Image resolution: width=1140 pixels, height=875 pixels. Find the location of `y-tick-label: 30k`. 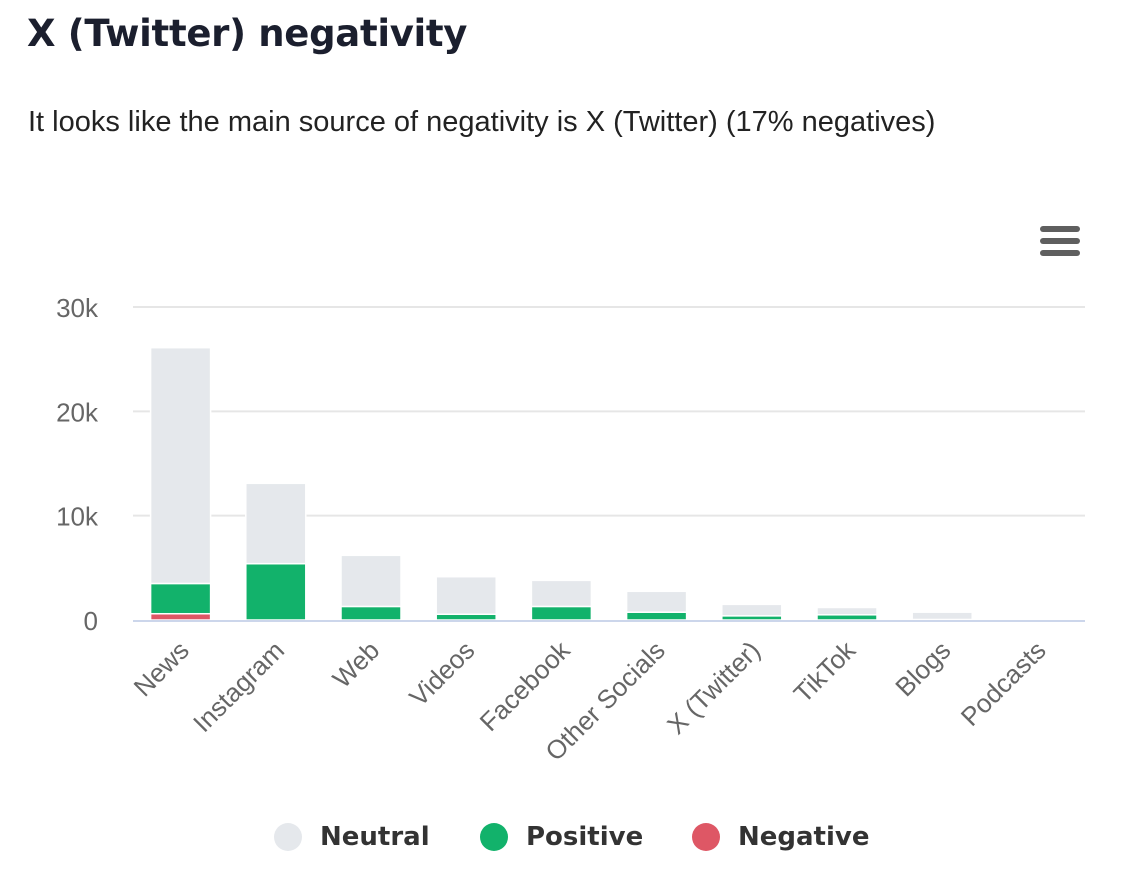

y-tick-label: 30k is located at coordinates (77, 308).